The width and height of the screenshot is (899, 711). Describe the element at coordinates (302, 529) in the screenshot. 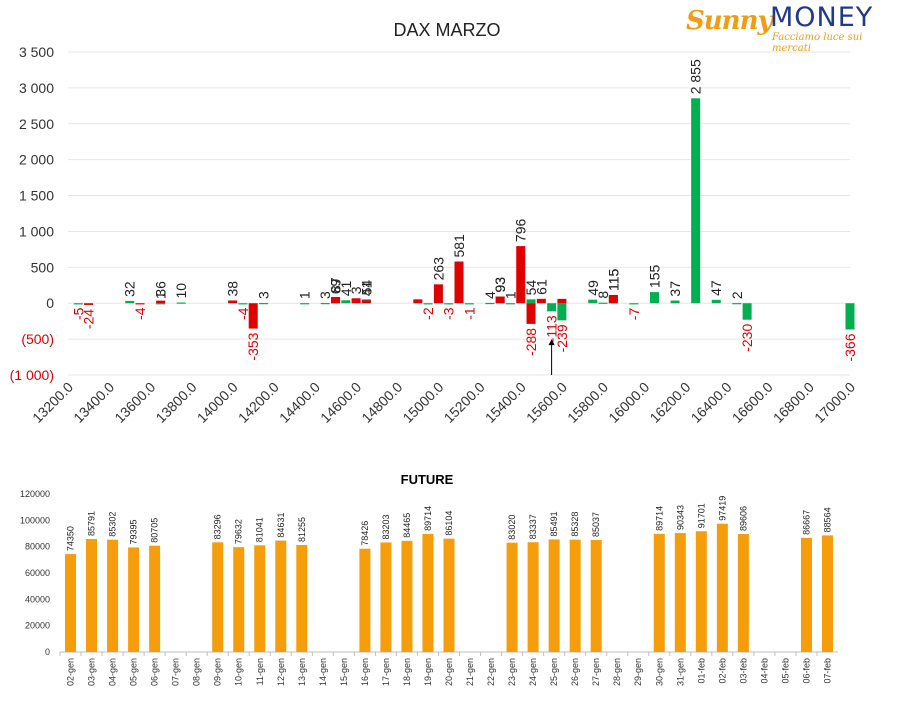

I see `data-label: 81255` at that location.